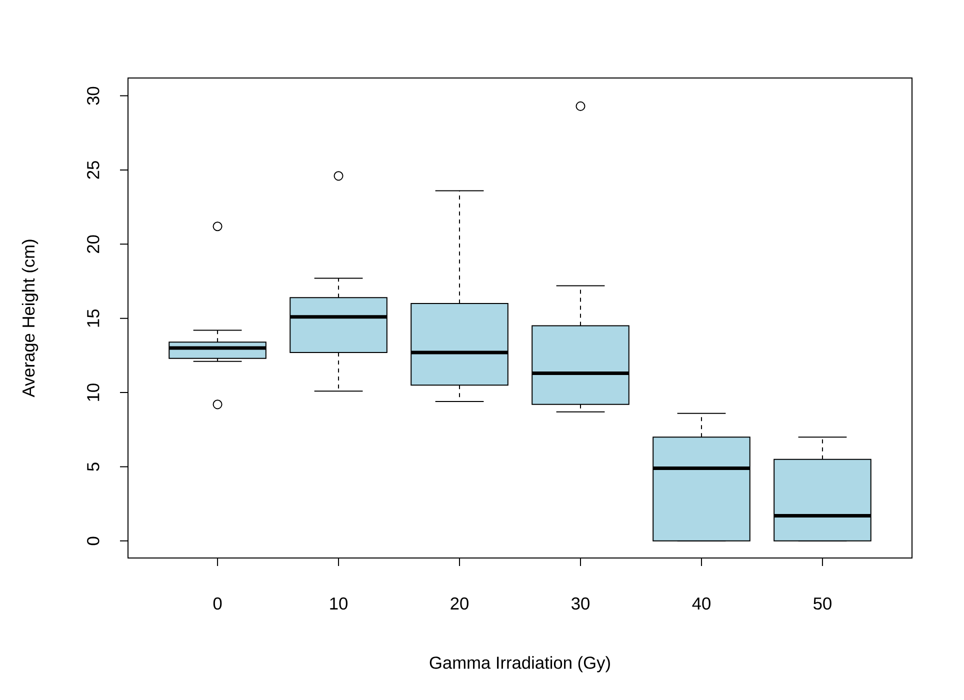 Image resolution: width=964 pixels, height=700 pixels. What do you see at coordinates (520, 664) in the screenshot?
I see `x-axis-title: Gamma Irradiation (Gy)` at bounding box center [520, 664].